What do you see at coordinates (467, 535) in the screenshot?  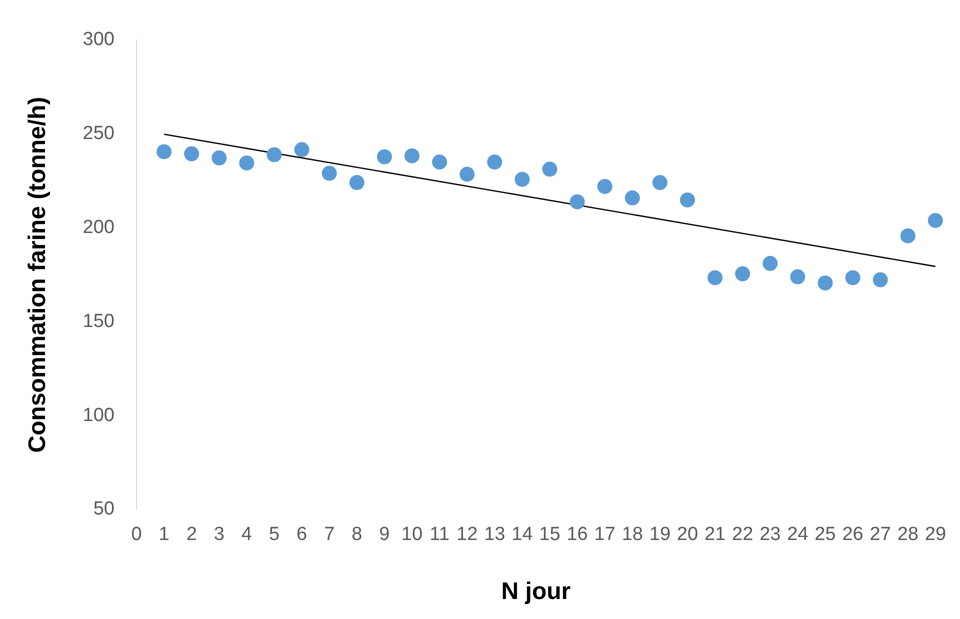 I see `x-tick-label: 12` at bounding box center [467, 535].